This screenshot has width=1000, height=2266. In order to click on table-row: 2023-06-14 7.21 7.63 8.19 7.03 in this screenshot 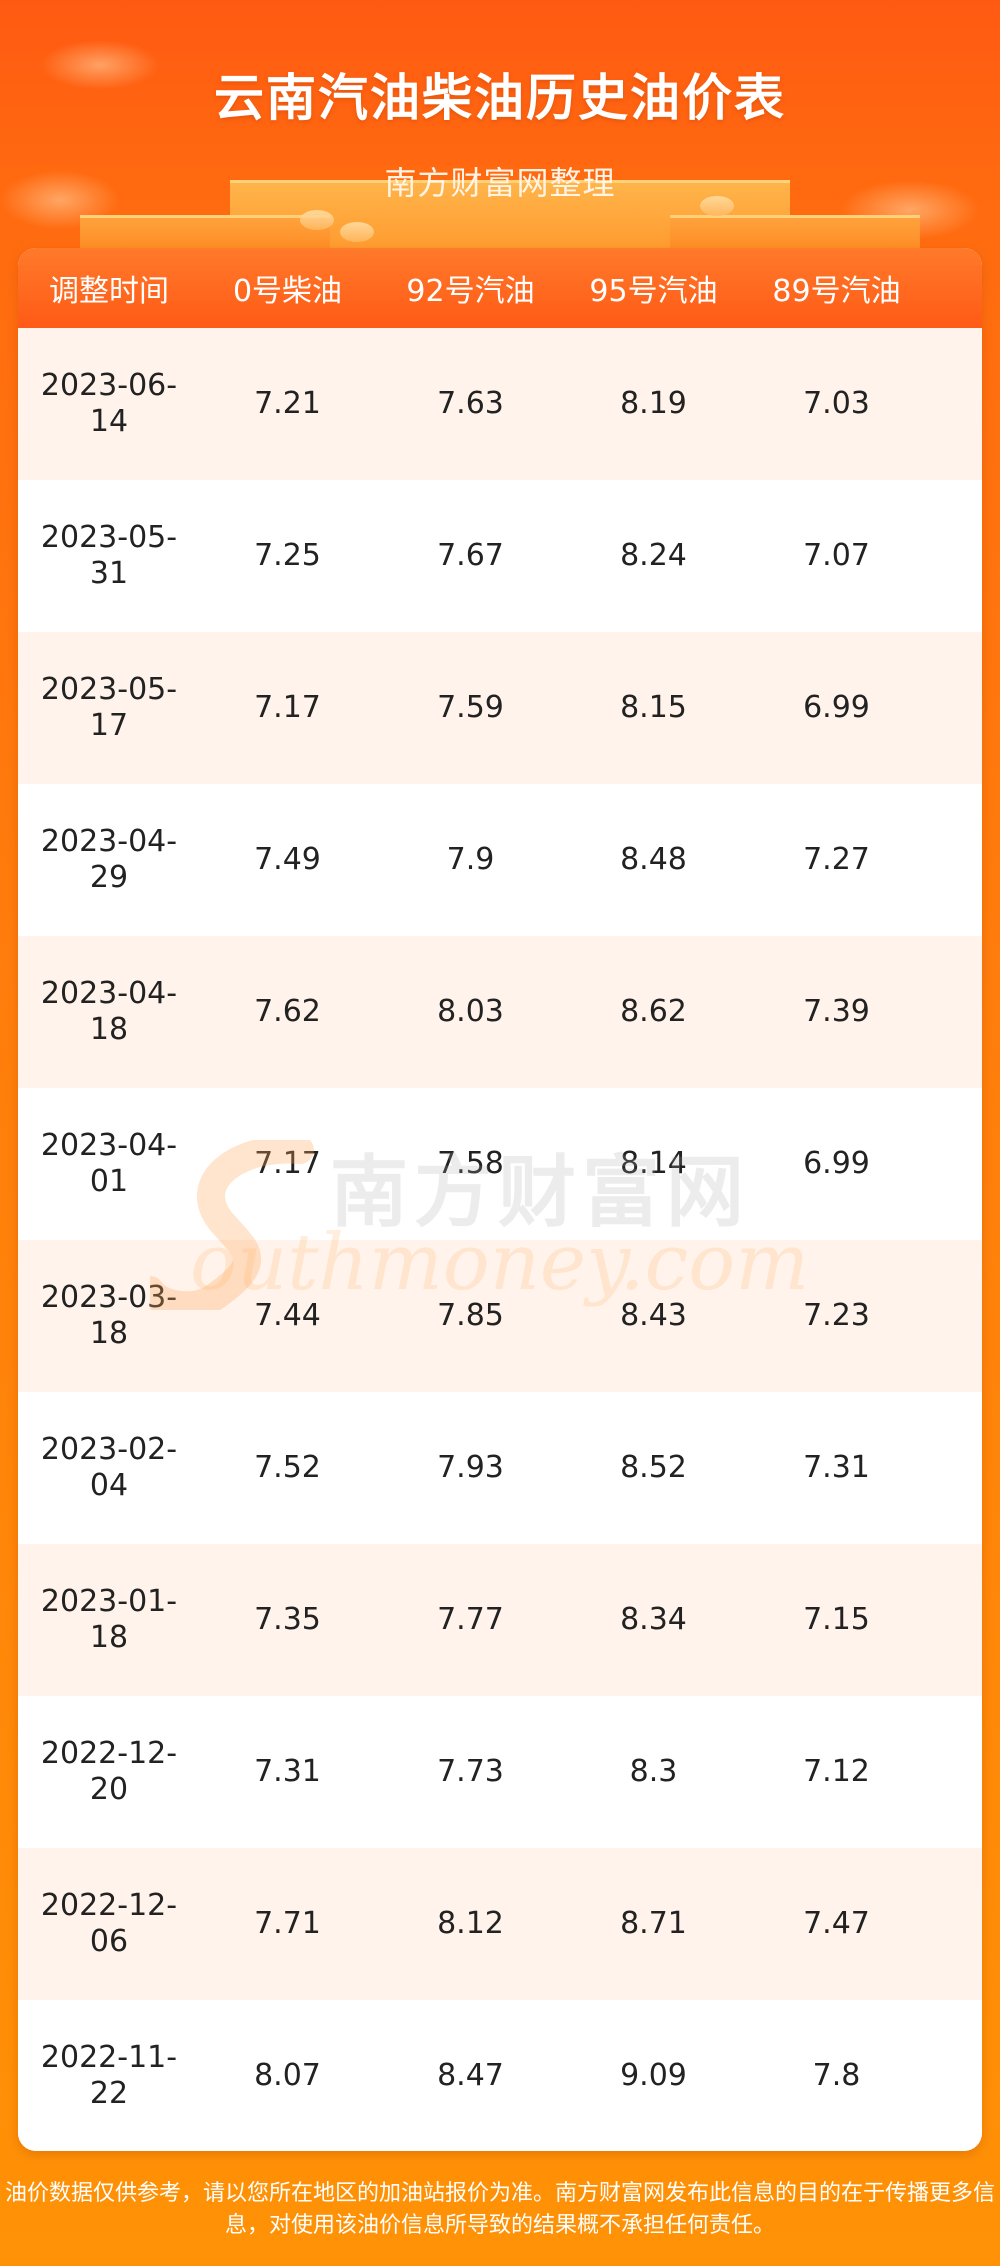, I will do `click(500, 404)`.